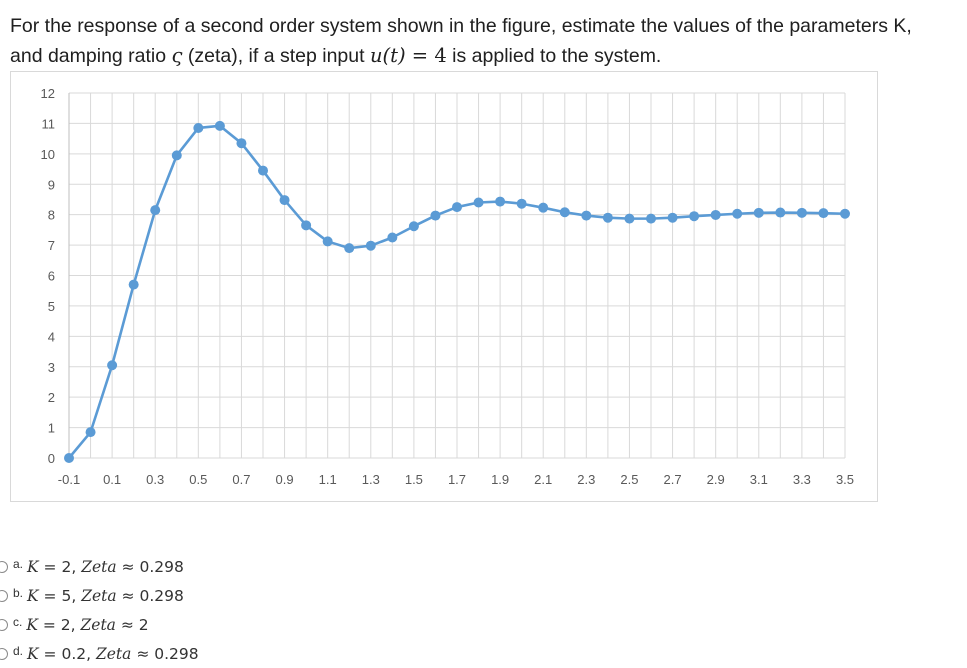 Image resolution: width=967 pixels, height=668 pixels. I want to click on option-b-k-value: = 5,, so click(60, 595).